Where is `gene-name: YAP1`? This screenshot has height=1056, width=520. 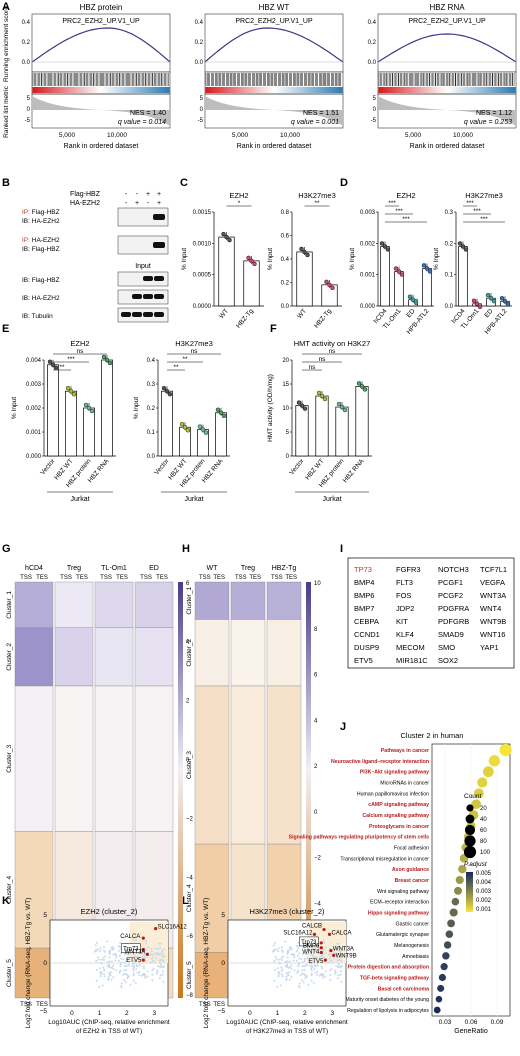 gene-name: YAP1 is located at coordinates (489, 647).